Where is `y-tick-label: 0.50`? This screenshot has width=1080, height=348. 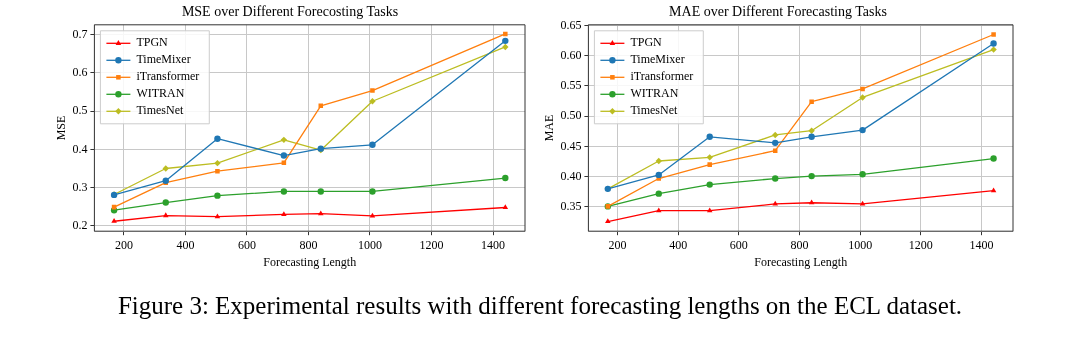 y-tick-label: 0.50 is located at coordinates (571, 115).